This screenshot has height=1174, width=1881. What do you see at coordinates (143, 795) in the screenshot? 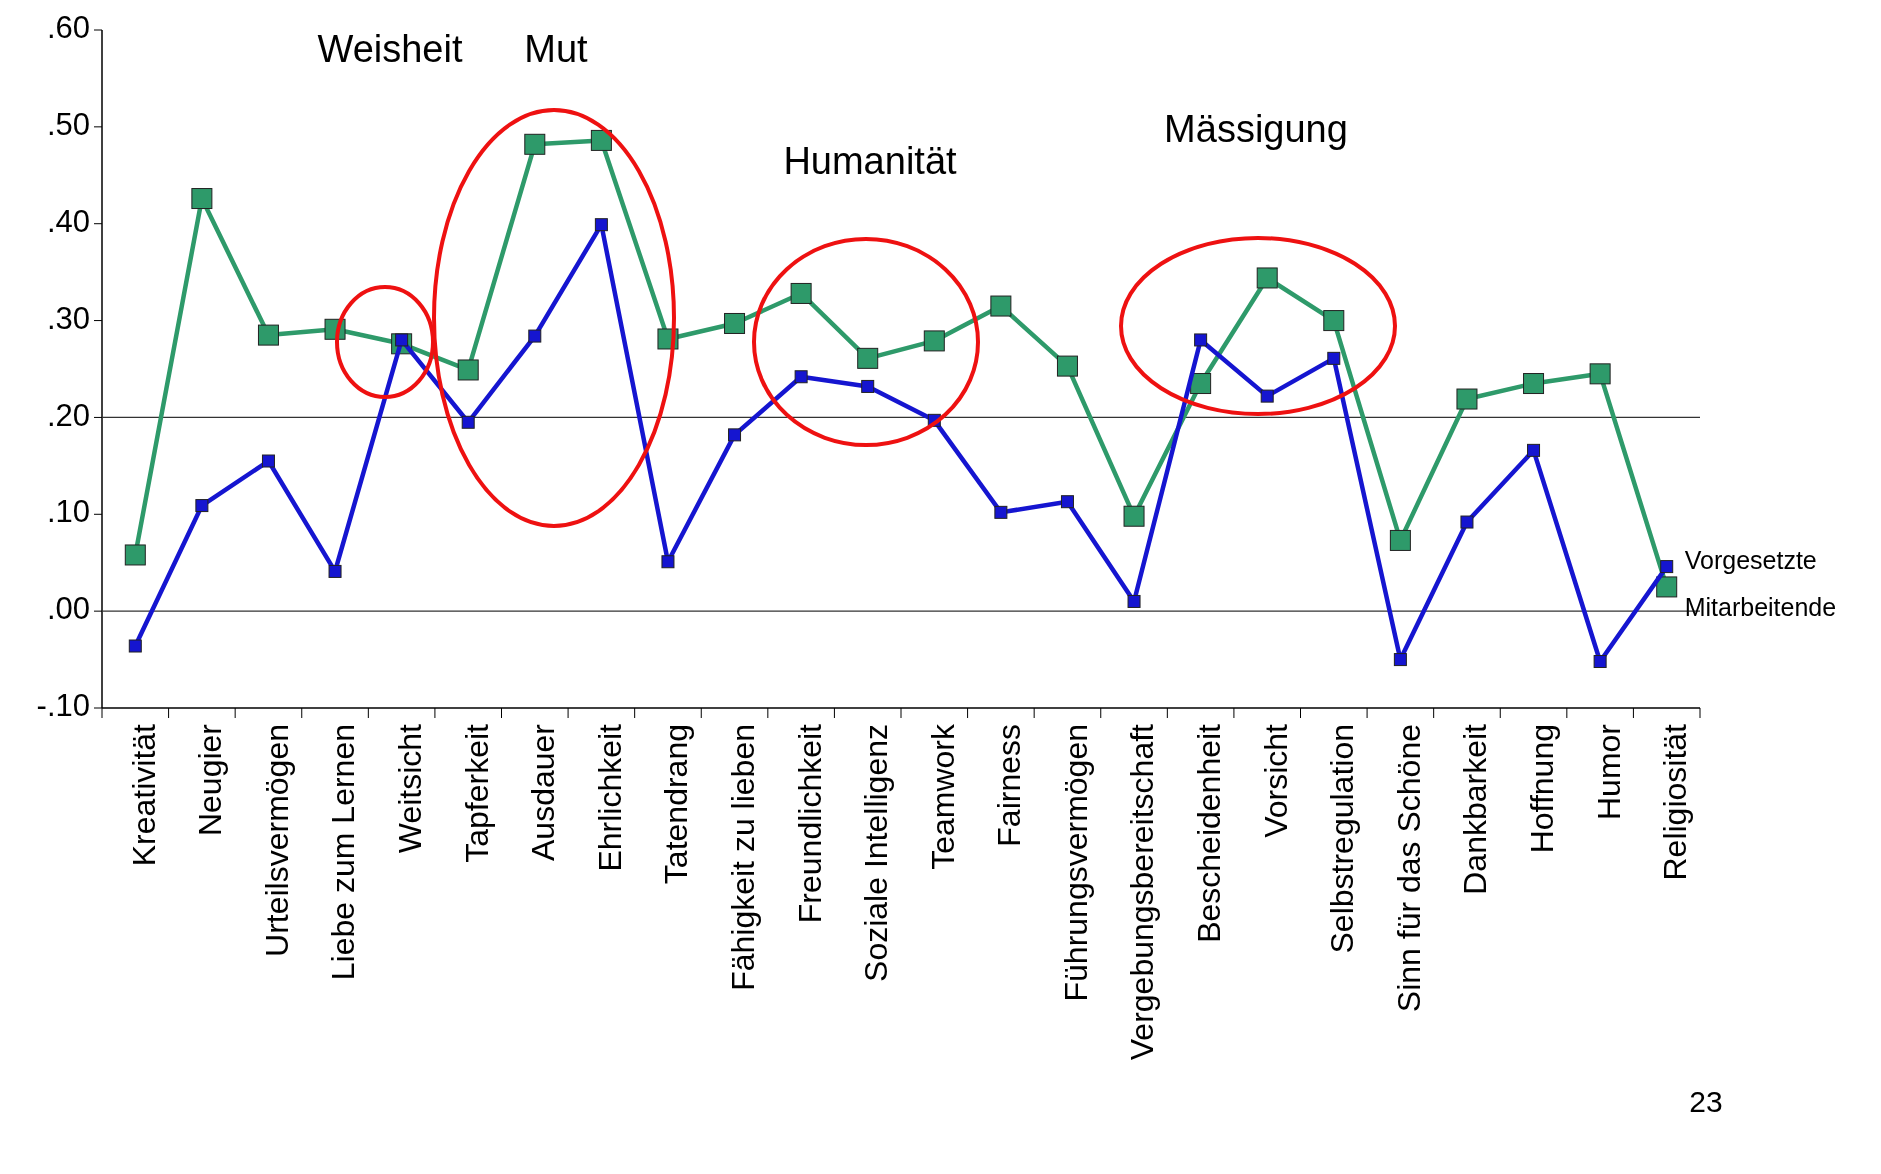
I see `x-tick-label: Kreativität` at bounding box center [143, 795].